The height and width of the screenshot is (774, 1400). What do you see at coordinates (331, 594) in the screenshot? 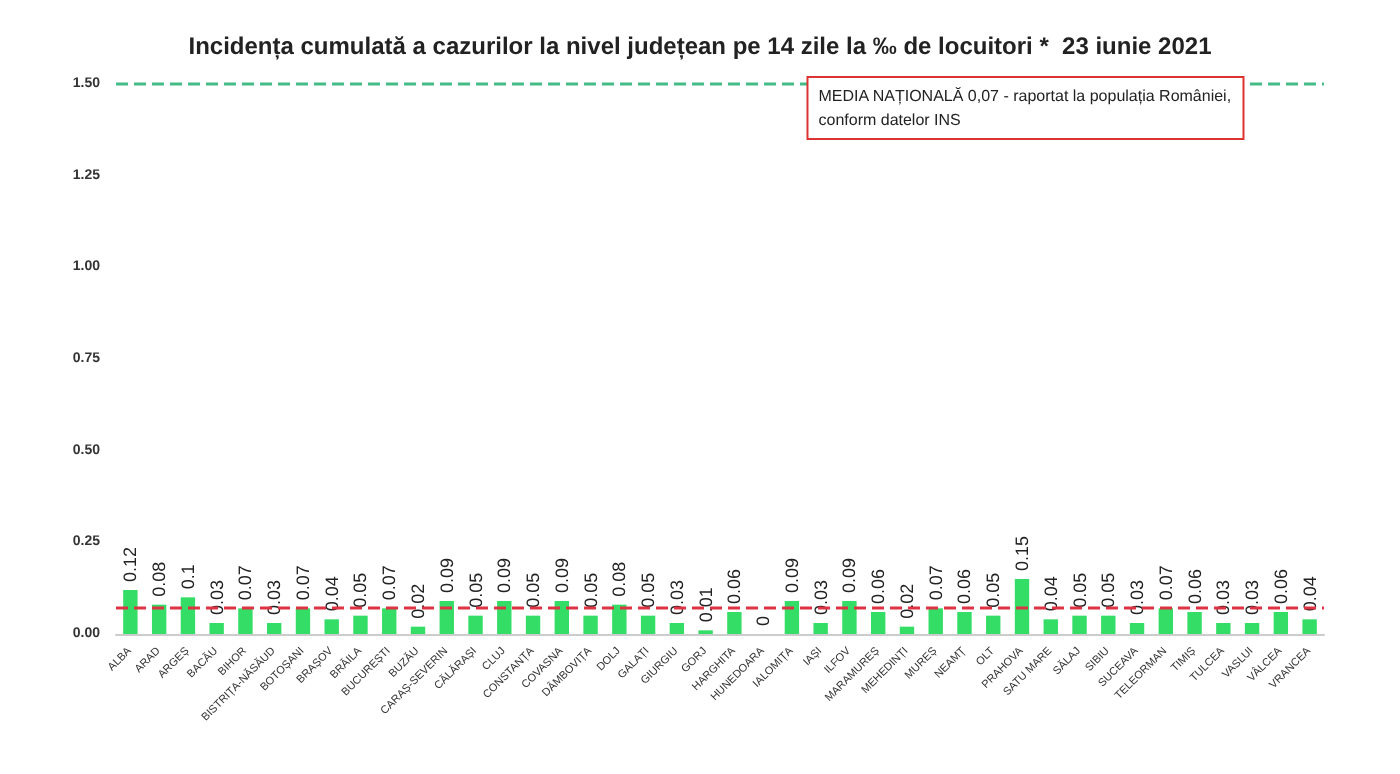
I see `data-label: 0.04` at bounding box center [331, 594].